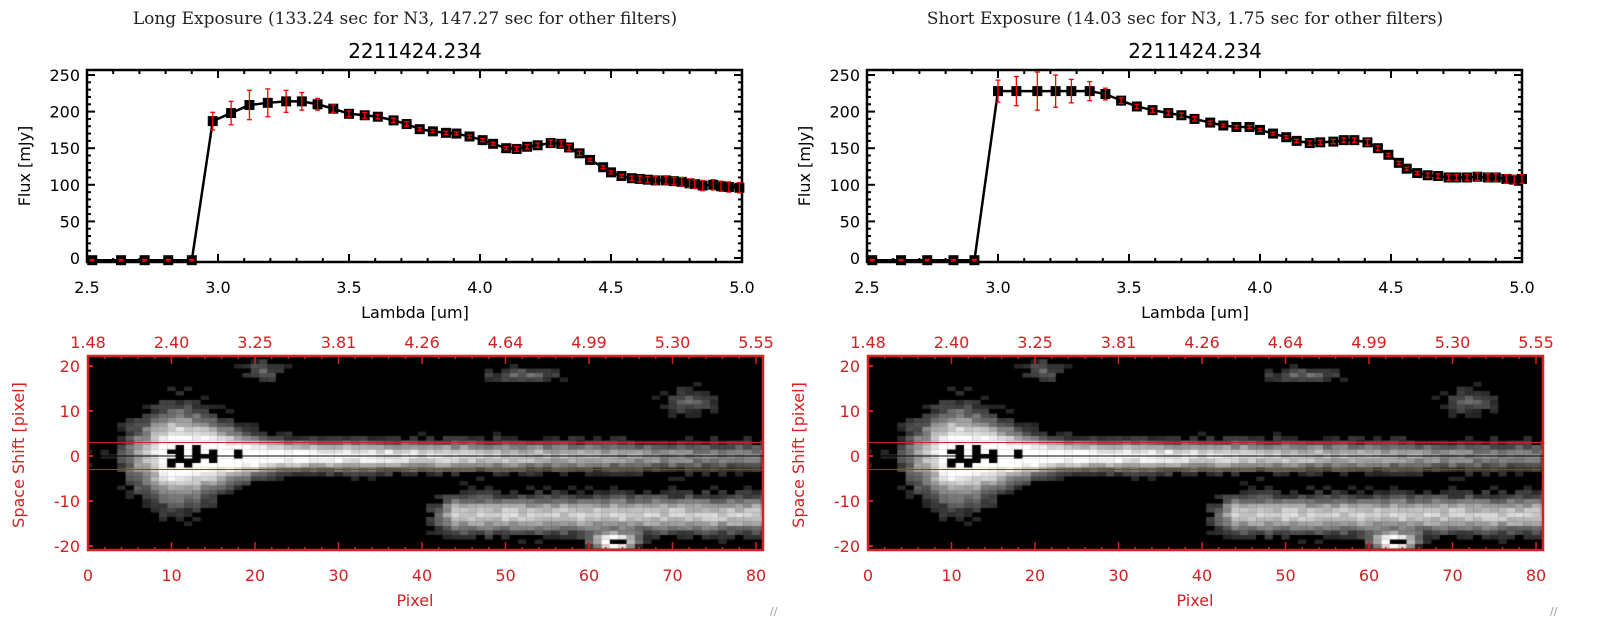  I want to click on y-axis-label: Flux [mJy], so click(804, 166).